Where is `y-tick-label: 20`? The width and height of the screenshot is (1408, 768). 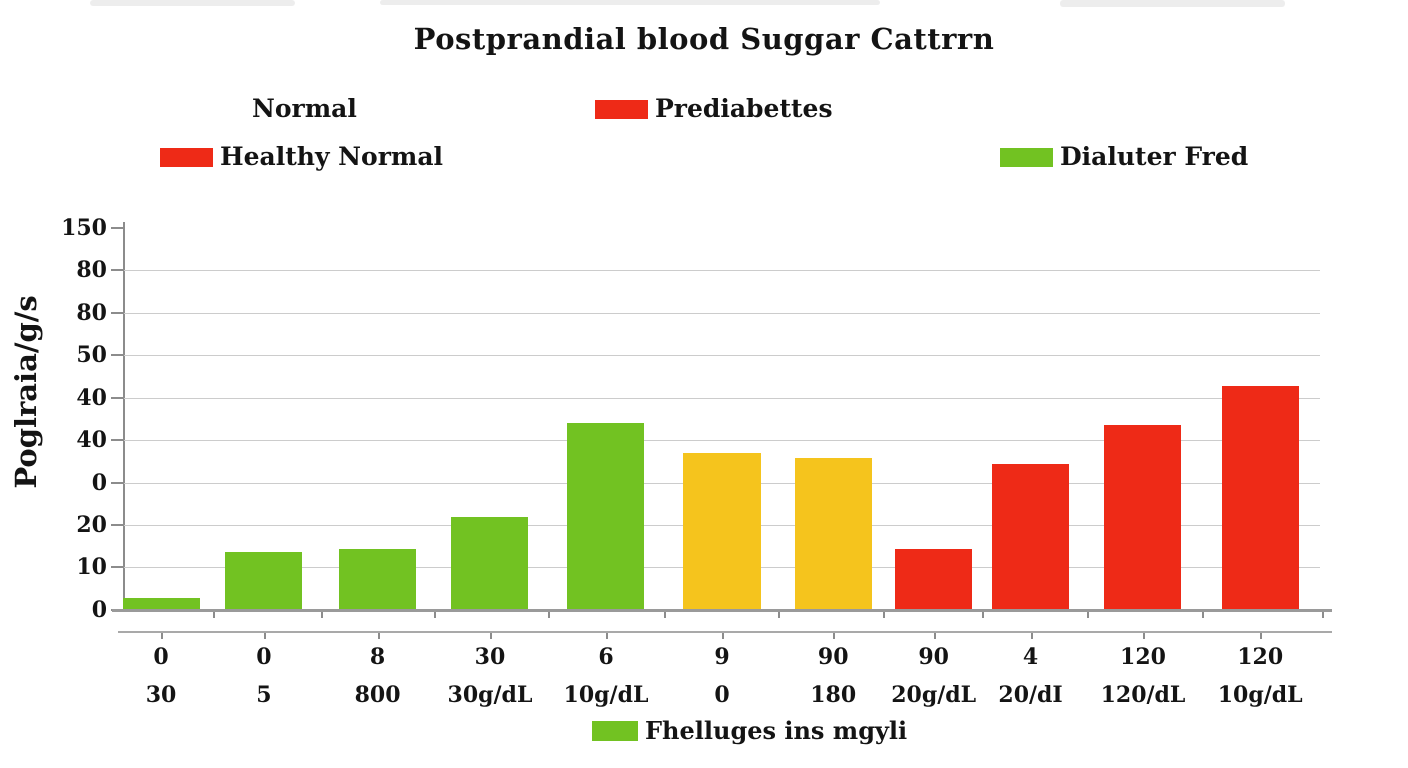
y-tick-label: 20 is located at coordinates (91, 525).